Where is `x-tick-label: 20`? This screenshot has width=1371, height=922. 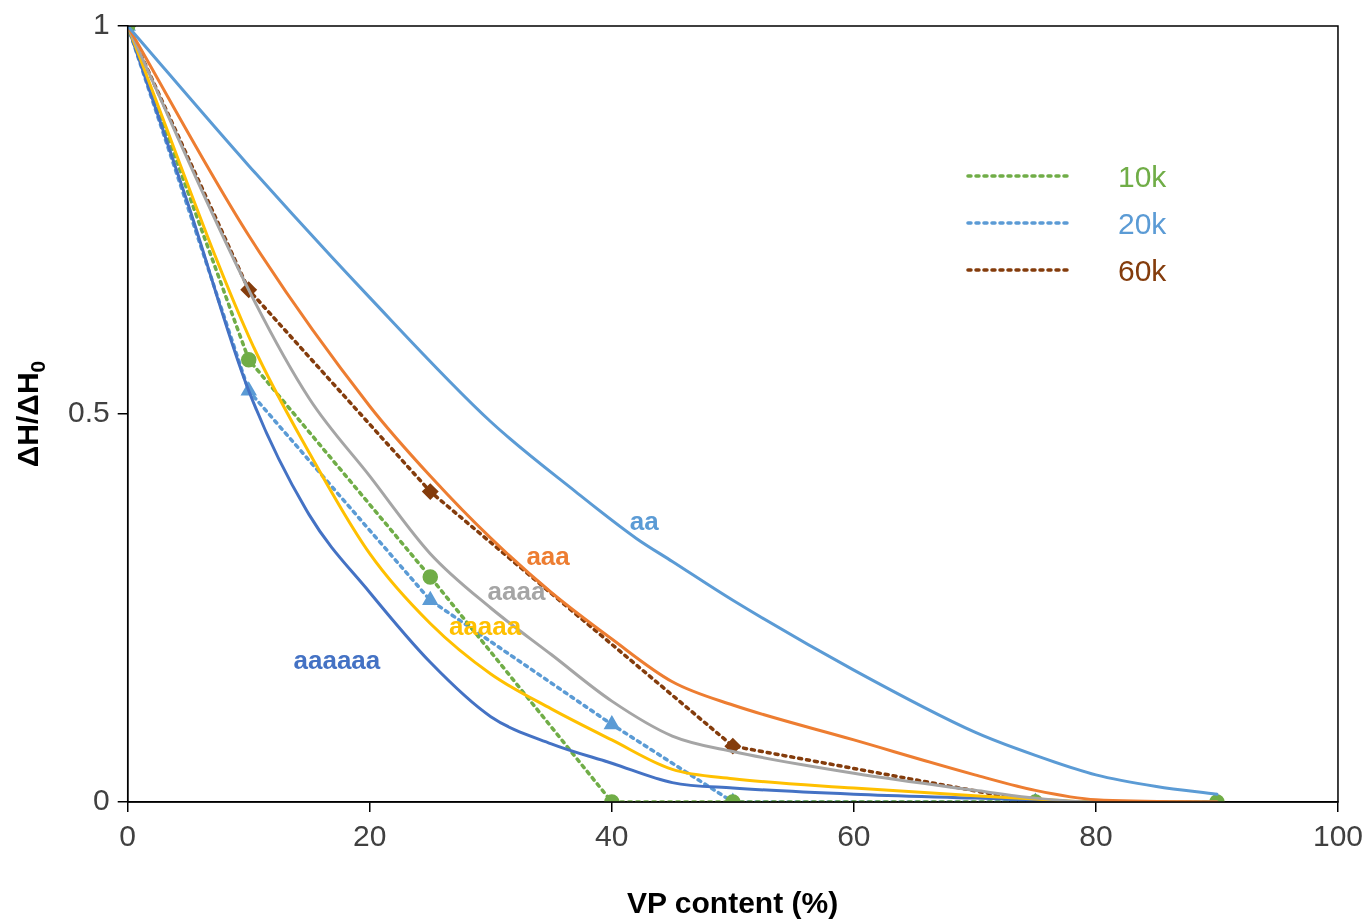 x-tick-label: 20 is located at coordinates (370, 836).